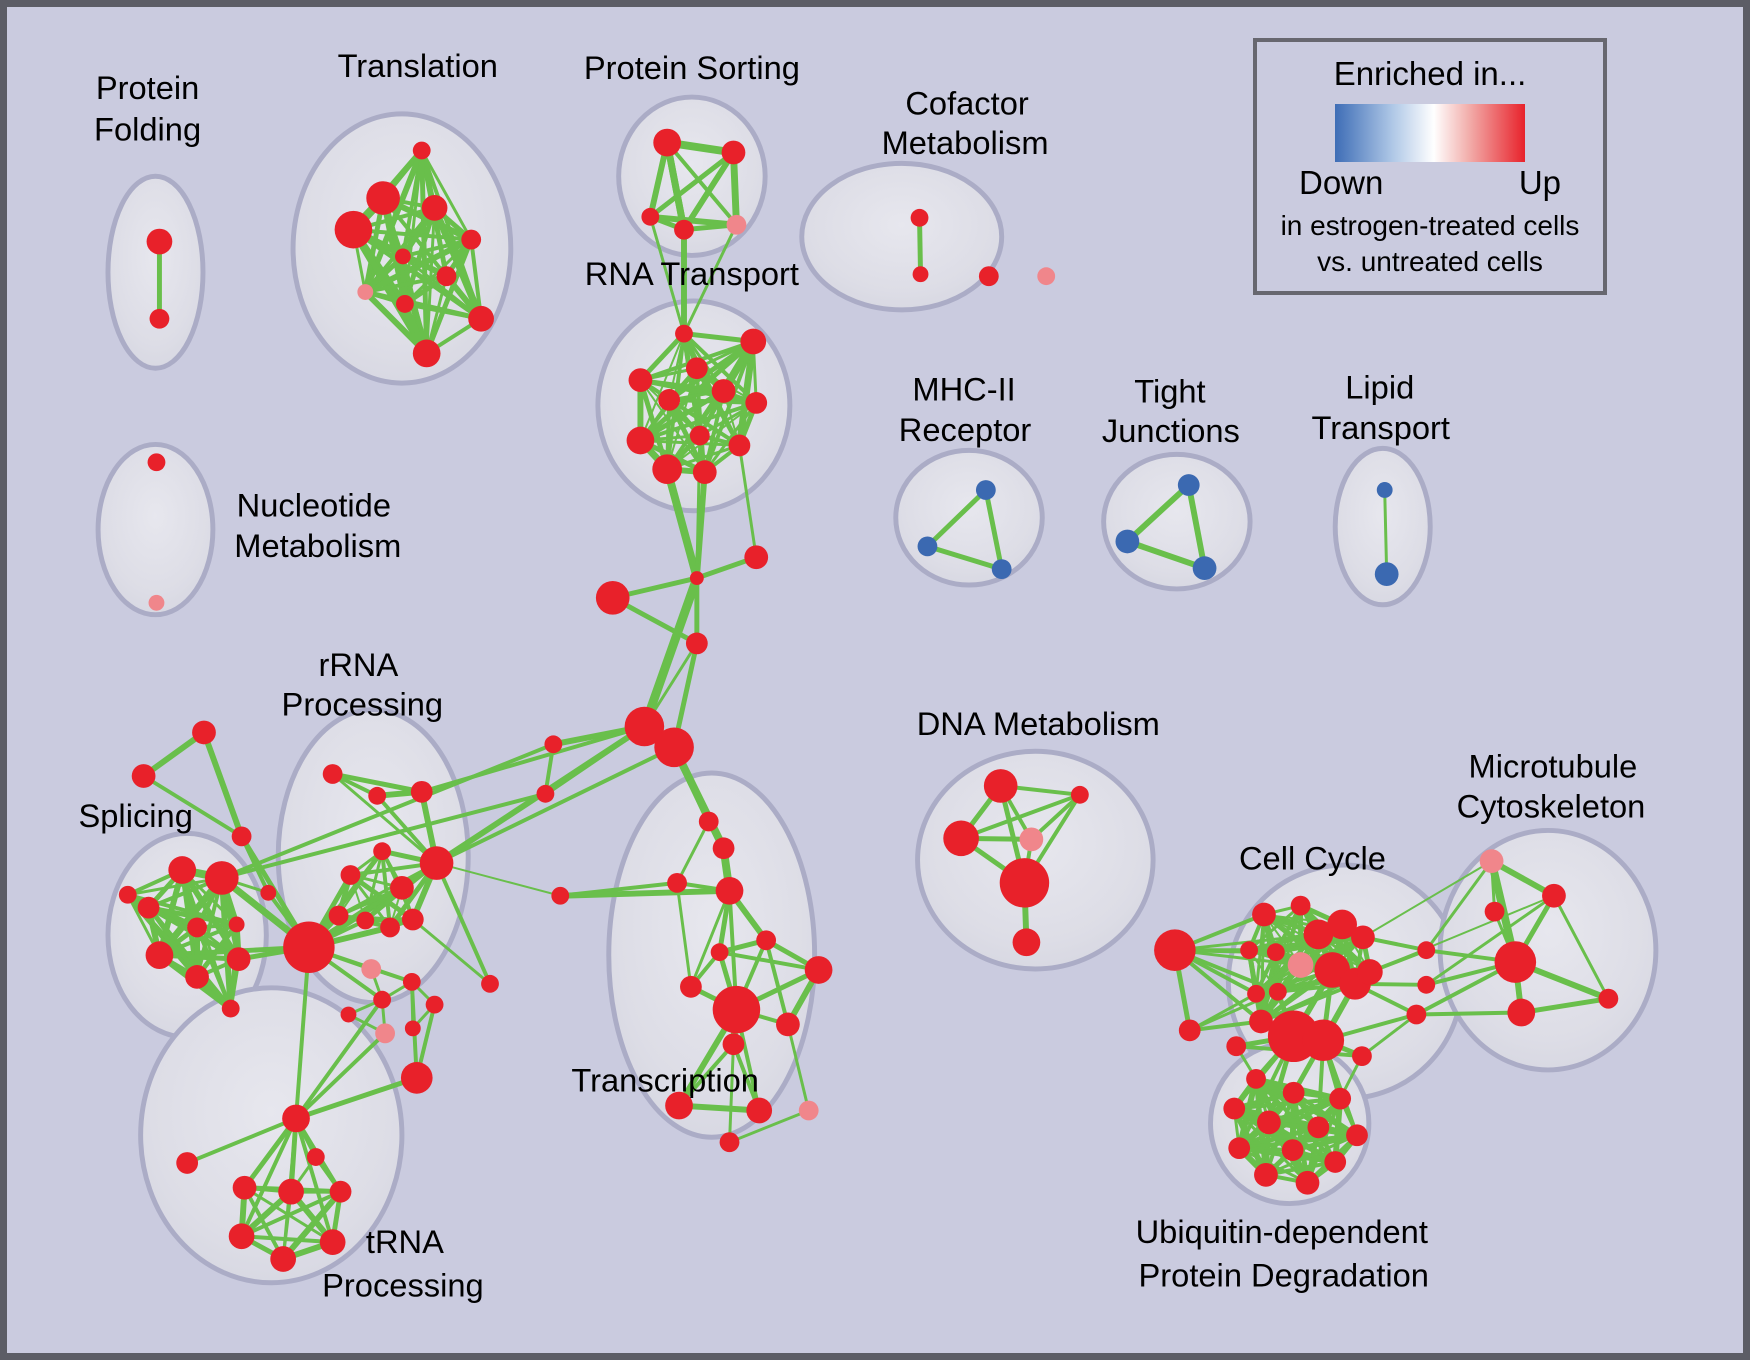 The height and width of the screenshot is (1360, 1750). Describe the element at coordinates (1380, 427) in the screenshot. I see `cluster-label-lipid-transport-2: Transport` at that location.